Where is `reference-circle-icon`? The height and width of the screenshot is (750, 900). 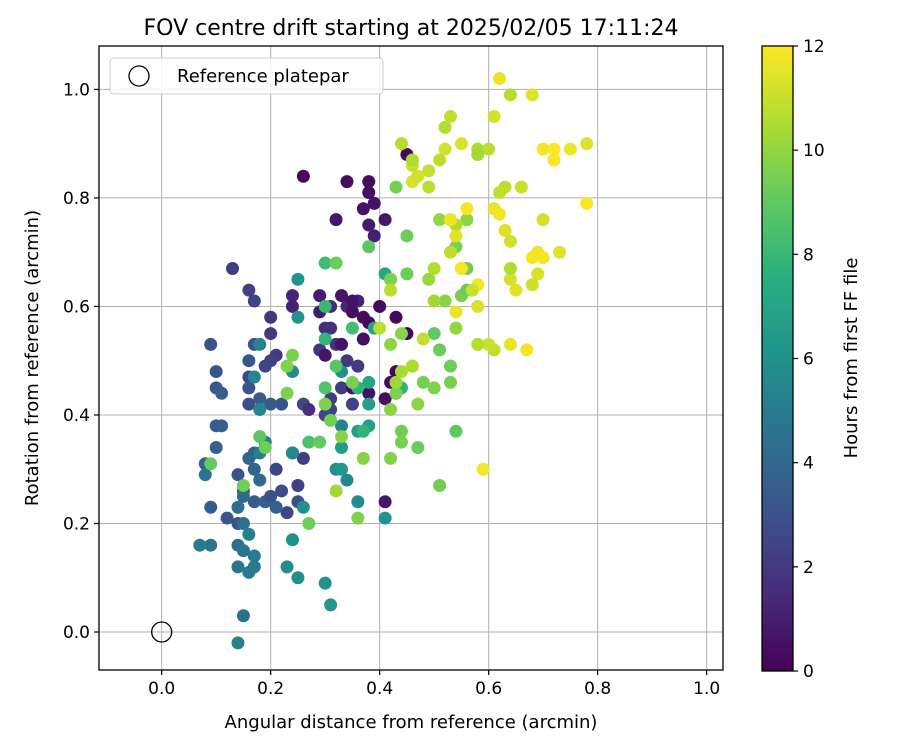
reference-circle-icon is located at coordinates (162, 632).